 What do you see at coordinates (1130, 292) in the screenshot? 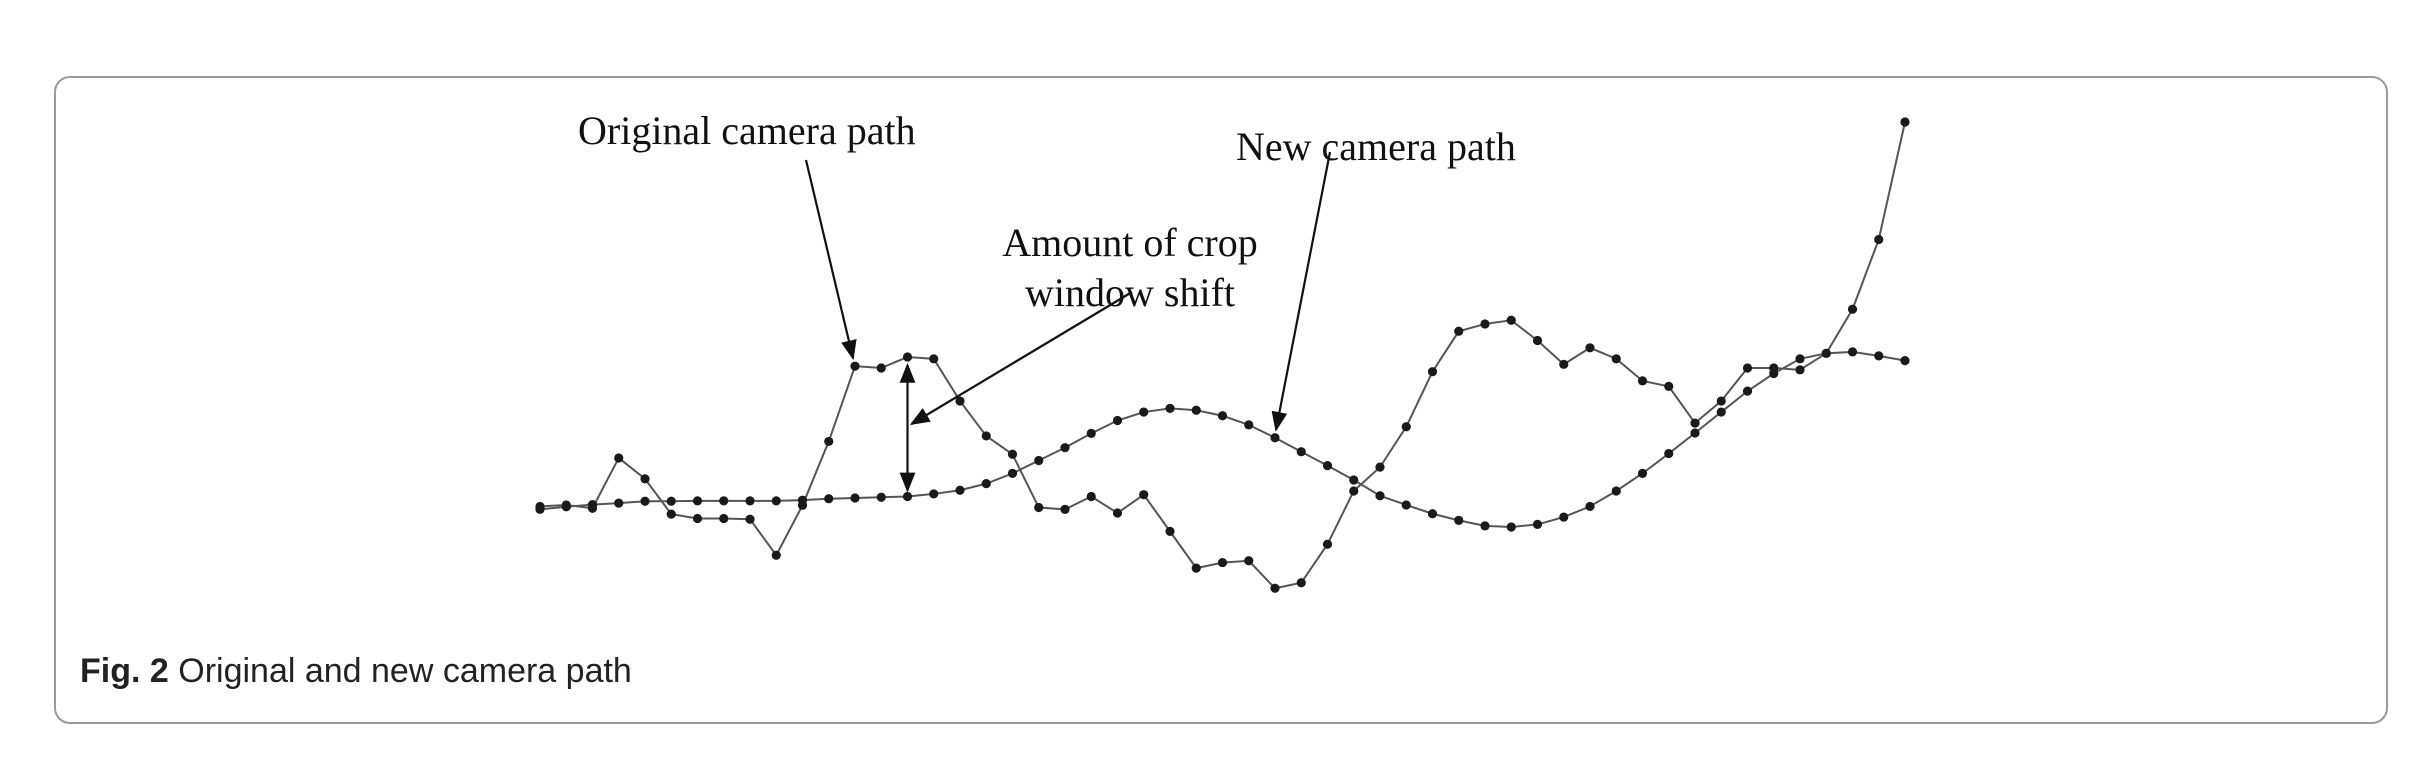
I see `crop-shift-annotation-line2: window shift` at bounding box center [1130, 292].